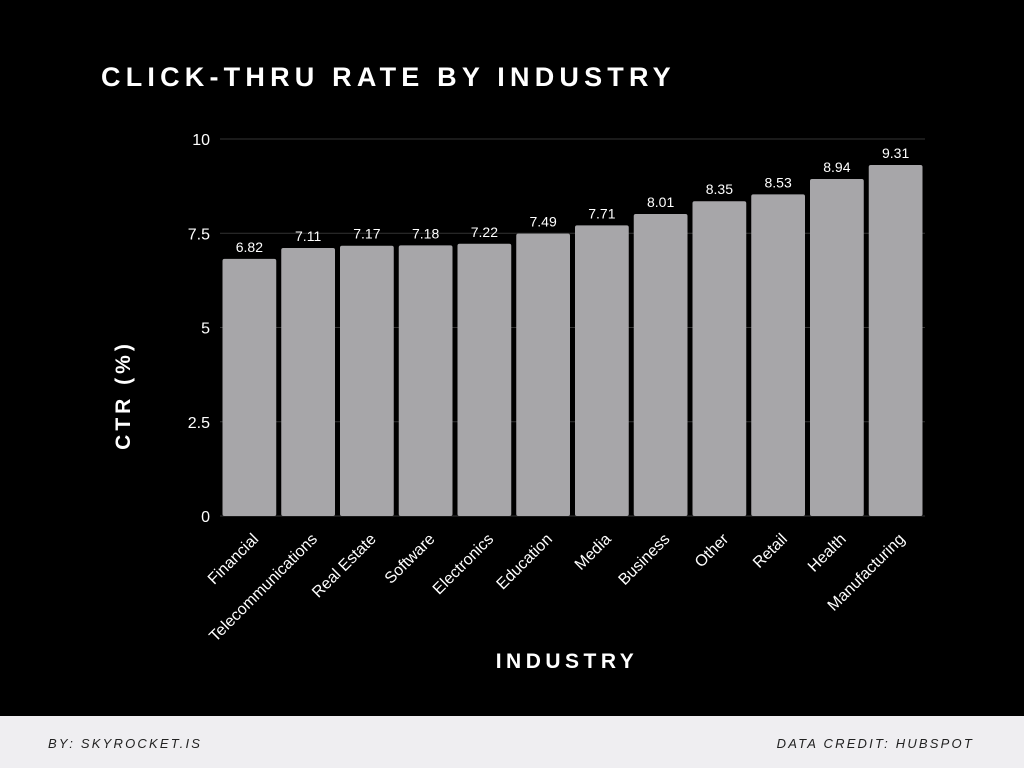  I want to click on y-tick-label: 7.5, so click(199, 234).